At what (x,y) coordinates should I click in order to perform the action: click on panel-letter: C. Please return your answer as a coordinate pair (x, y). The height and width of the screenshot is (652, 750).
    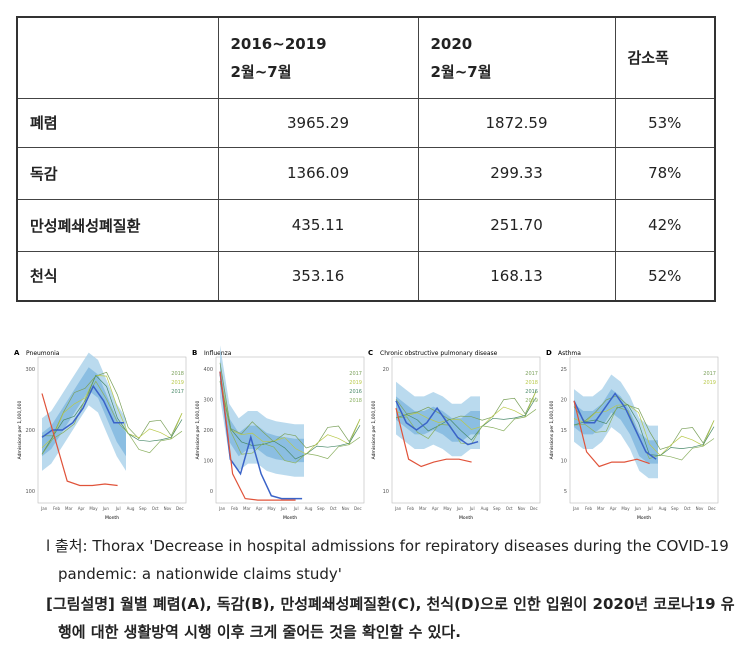
    Looking at the image, I should click on (370, 353).